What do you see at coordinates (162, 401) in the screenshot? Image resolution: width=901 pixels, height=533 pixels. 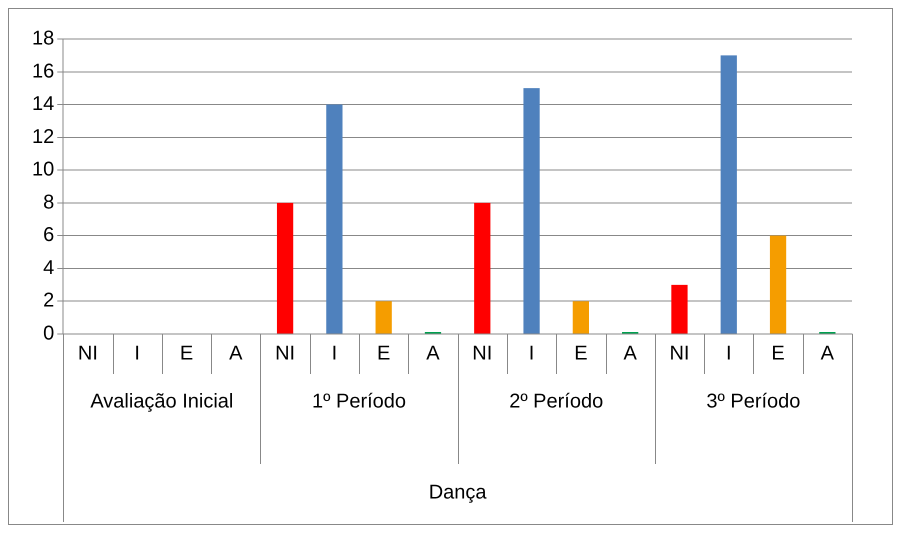 I see `text: Avaliação Inicial` at bounding box center [162, 401].